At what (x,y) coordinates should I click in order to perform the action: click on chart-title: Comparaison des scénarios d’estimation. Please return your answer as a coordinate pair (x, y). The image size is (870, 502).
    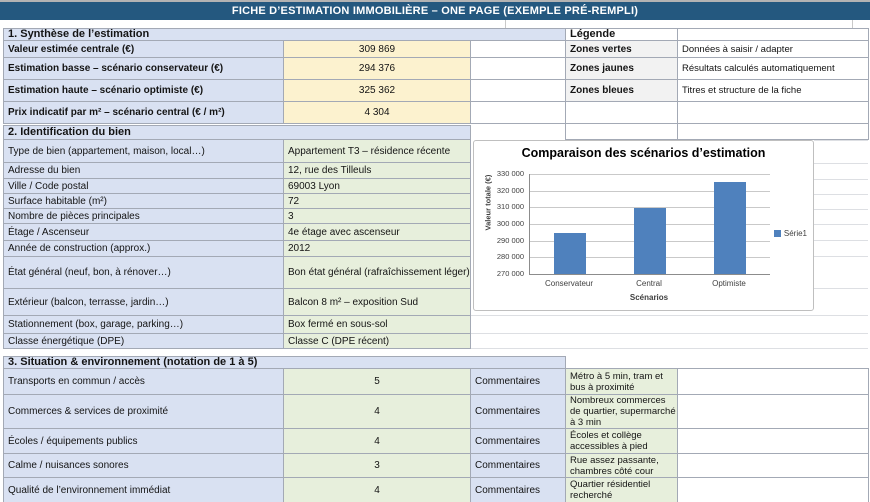
    Looking at the image, I should click on (643, 153).